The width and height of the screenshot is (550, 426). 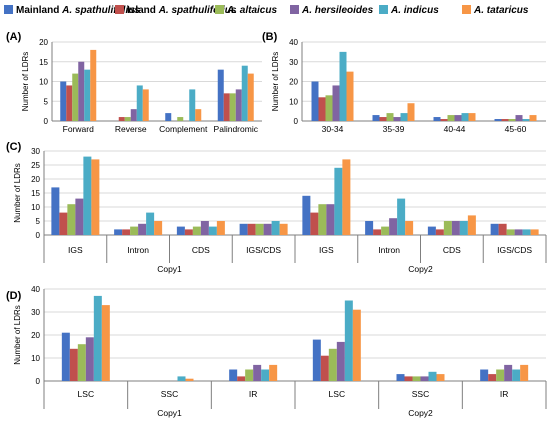 I want to click on legend-item: Mainland A. spathulifolius, so click(x=72, y=10).